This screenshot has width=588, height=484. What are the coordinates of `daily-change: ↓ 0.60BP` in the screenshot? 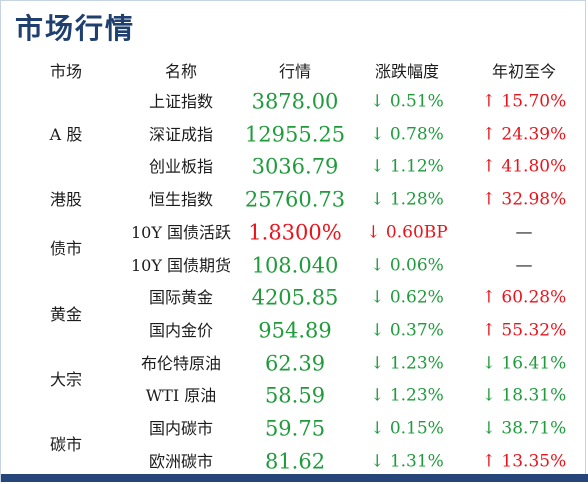 It's located at (407, 232).